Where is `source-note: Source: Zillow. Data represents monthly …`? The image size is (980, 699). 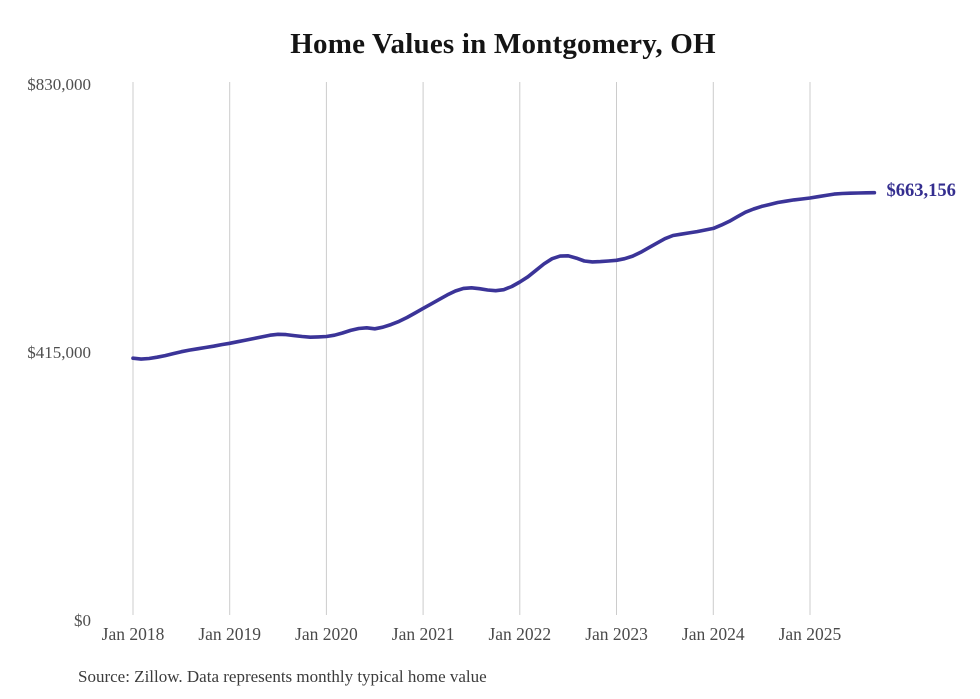
source-note: Source: Zillow. Data represents monthly … is located at coordinates (282, 676).